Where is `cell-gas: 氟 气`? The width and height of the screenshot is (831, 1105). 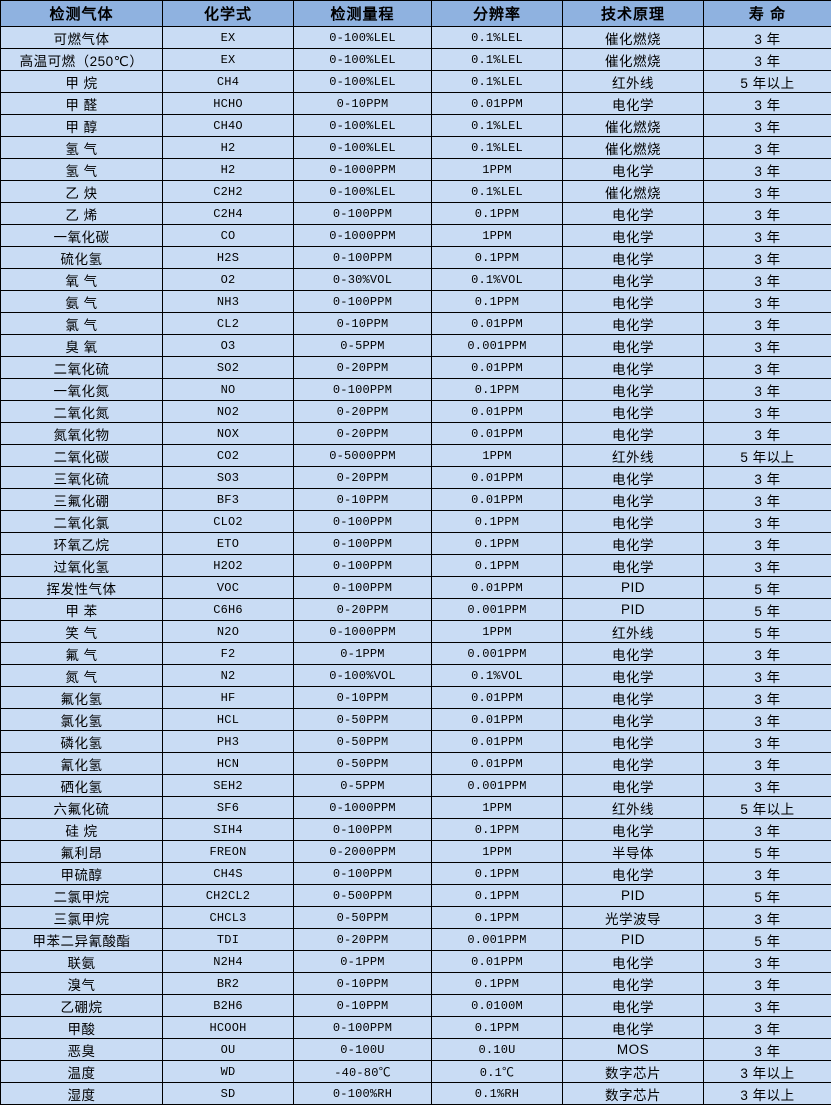
cell-gas: 氟 气 is located at coordinates (82, 654).